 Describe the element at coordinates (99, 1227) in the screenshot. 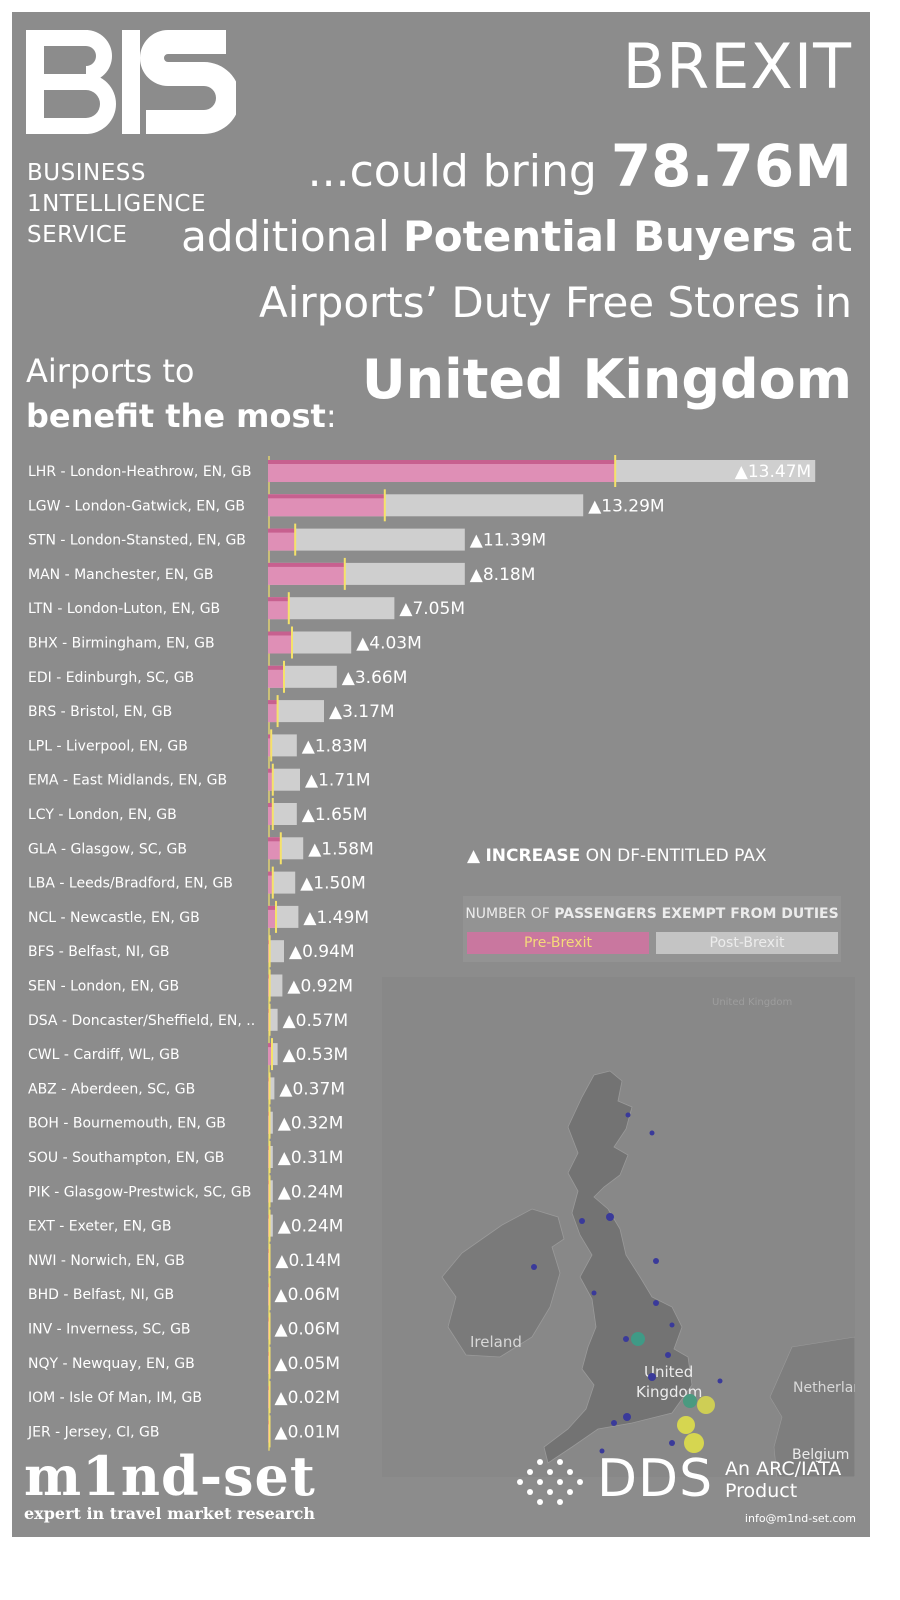

I see `category-label: EXT - Exeter, EN, GB` at that location.